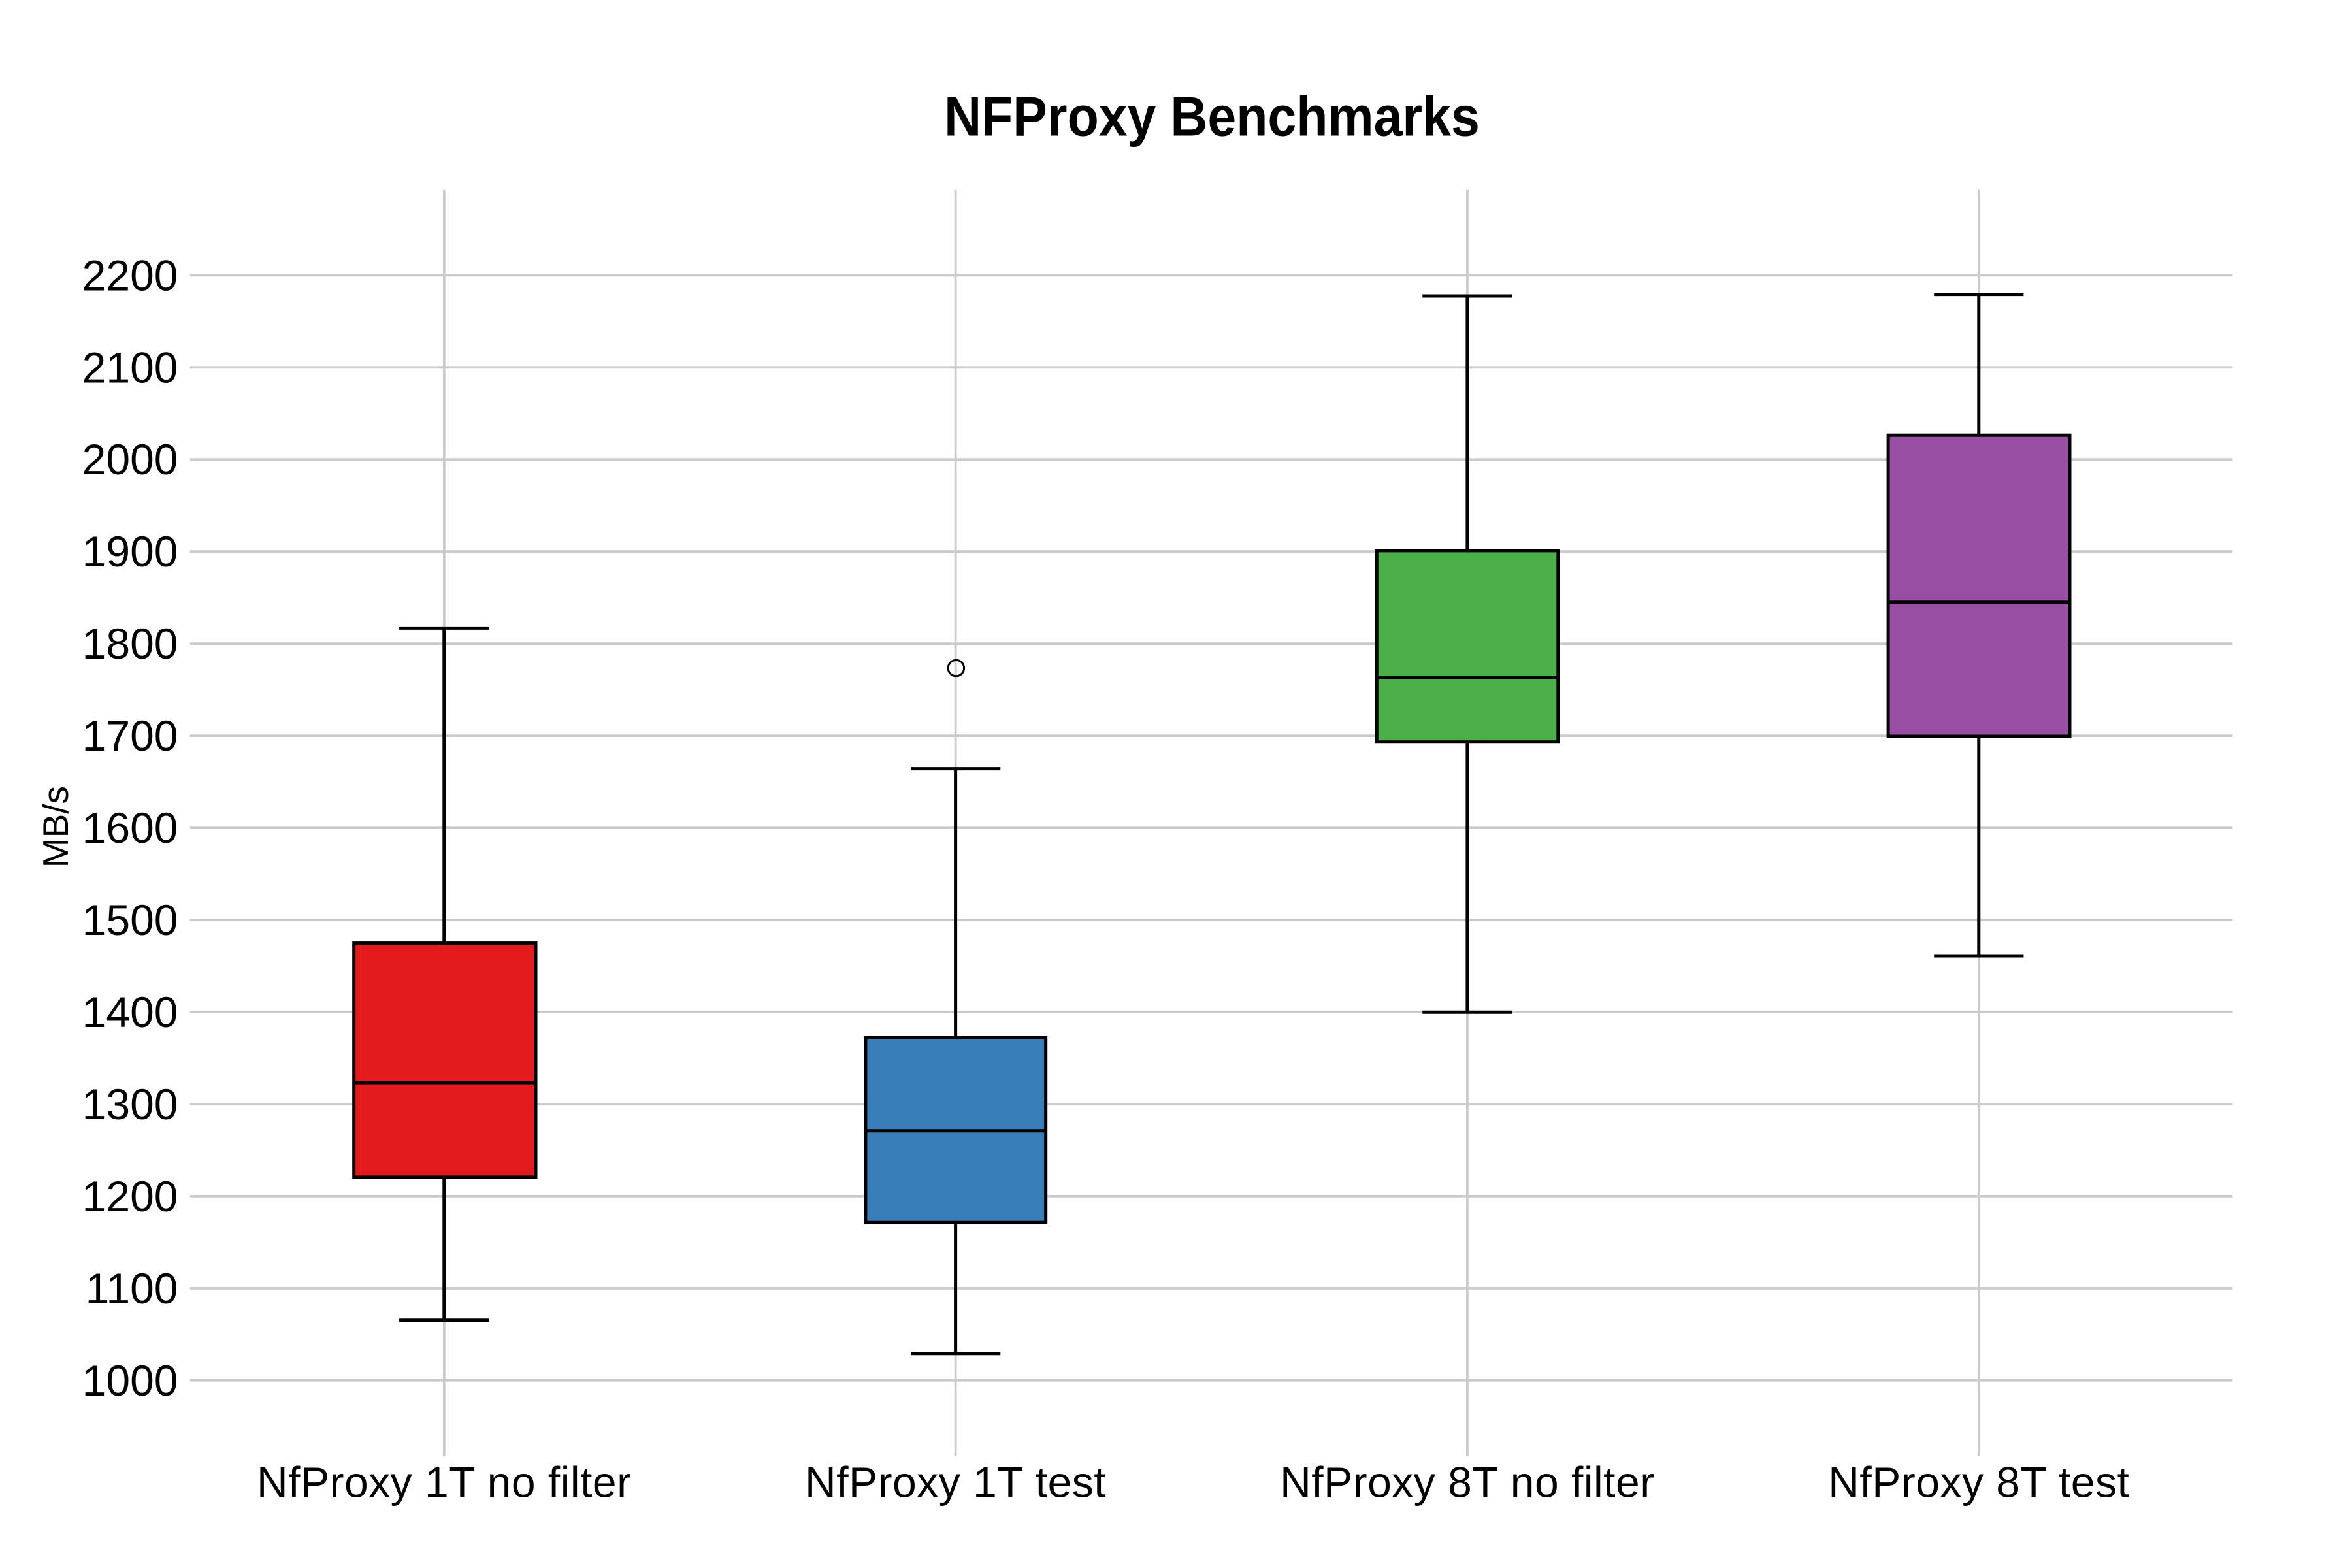 The width and height of the screenshot is (2352, 1568). Describe the element at coordinates (130, 551) in the screenshot. I see `svg-text: 1900` at that location.